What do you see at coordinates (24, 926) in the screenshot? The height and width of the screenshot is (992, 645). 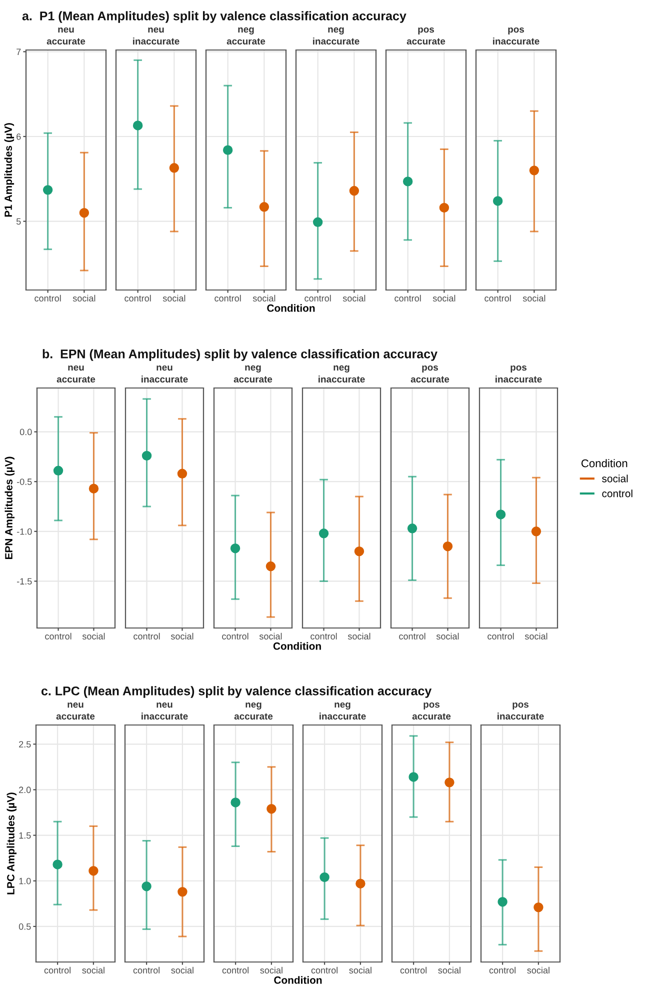 I see `y-tick-label: 0.5` at bounding box center [24, 926].